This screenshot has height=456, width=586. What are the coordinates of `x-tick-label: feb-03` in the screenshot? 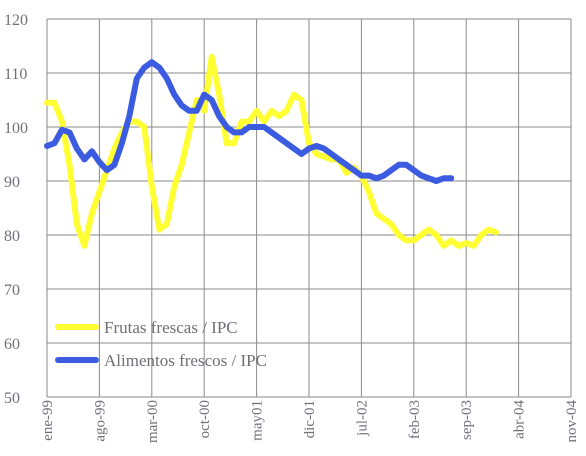 It's located at (415, 419).